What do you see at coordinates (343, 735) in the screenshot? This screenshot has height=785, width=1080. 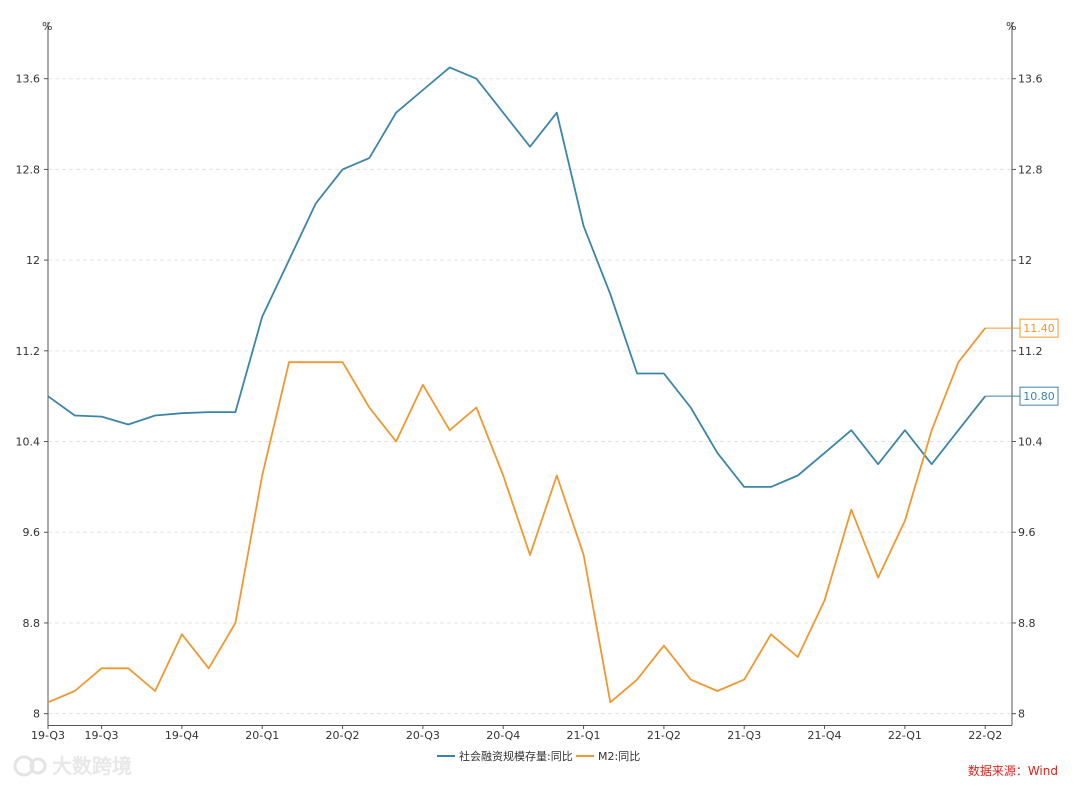 I see `x-tick-label: 20-Q2` at bounding box center [343, 735].